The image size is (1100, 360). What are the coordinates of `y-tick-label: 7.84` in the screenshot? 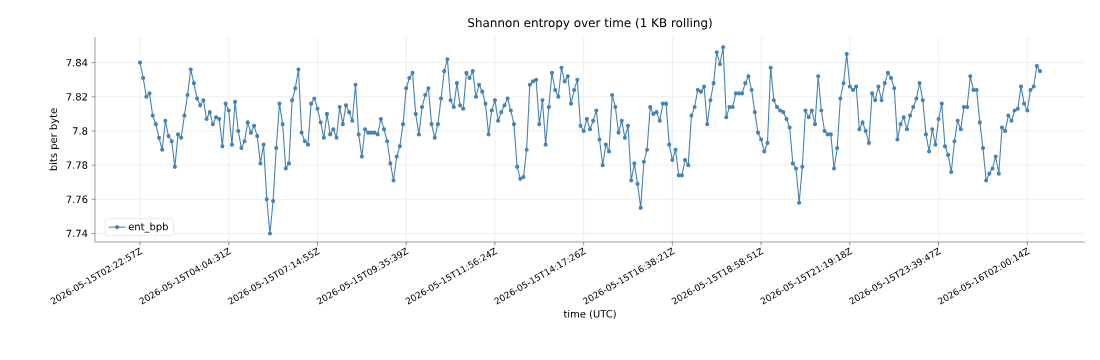 It's located at (77, 62).